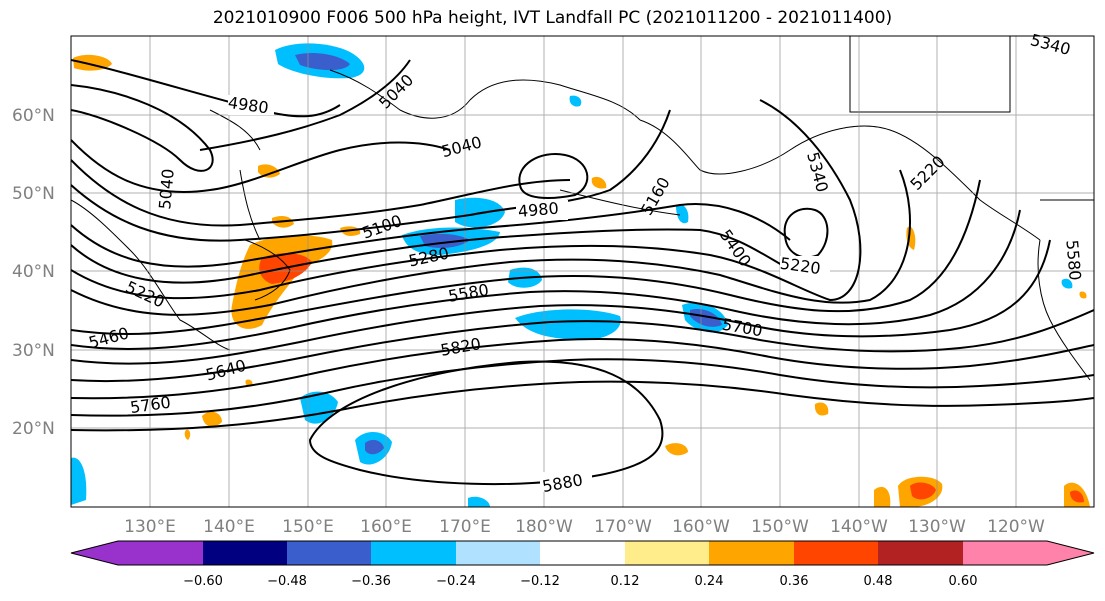 The width and height of the screenshot is (1105, 601). I want to click on japan-coast, so click(267, 270).